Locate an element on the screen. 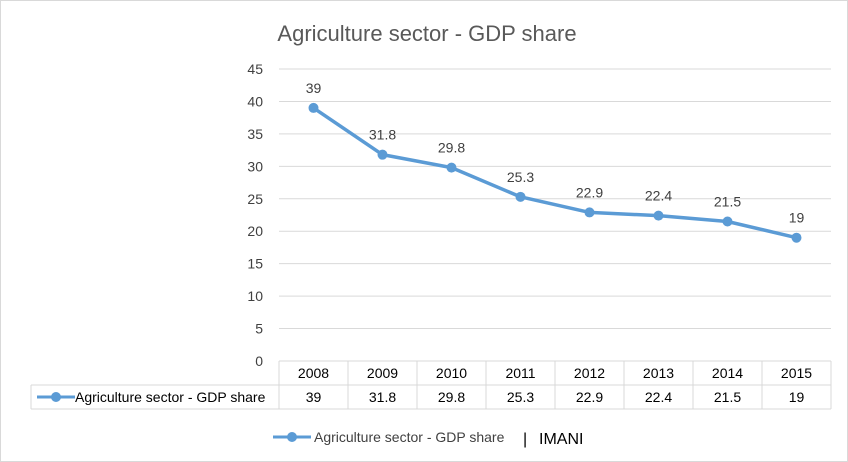  table-value: 21.5 is located at coordinates (727, 397).